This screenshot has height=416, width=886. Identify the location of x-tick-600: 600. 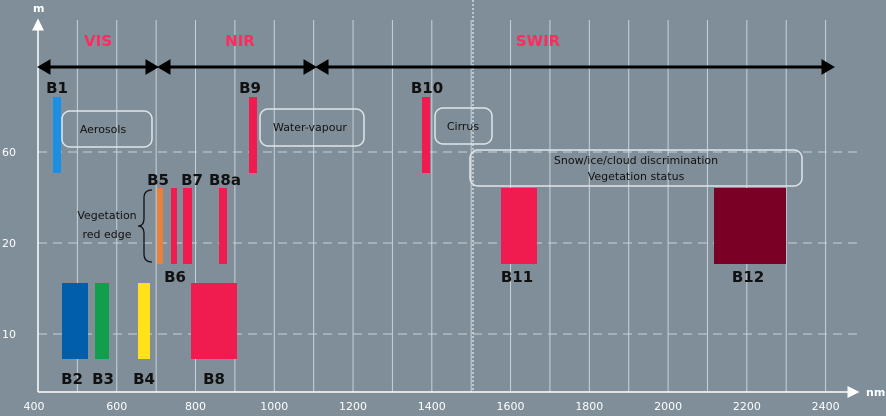
(116, 406).